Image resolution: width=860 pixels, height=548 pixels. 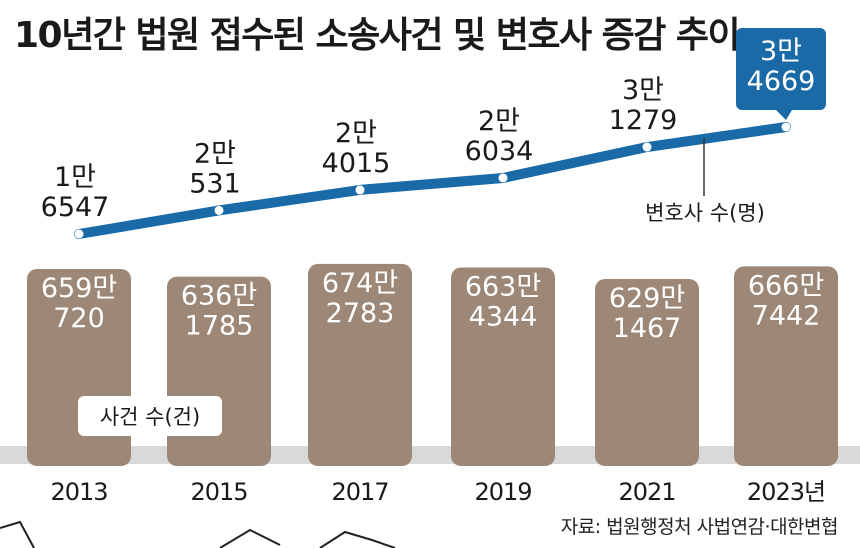 What do you see at coordinates (503, 302) in the screenshot?
I see `bar-value-label: 663만 4344` at bounding box center [503, 302].